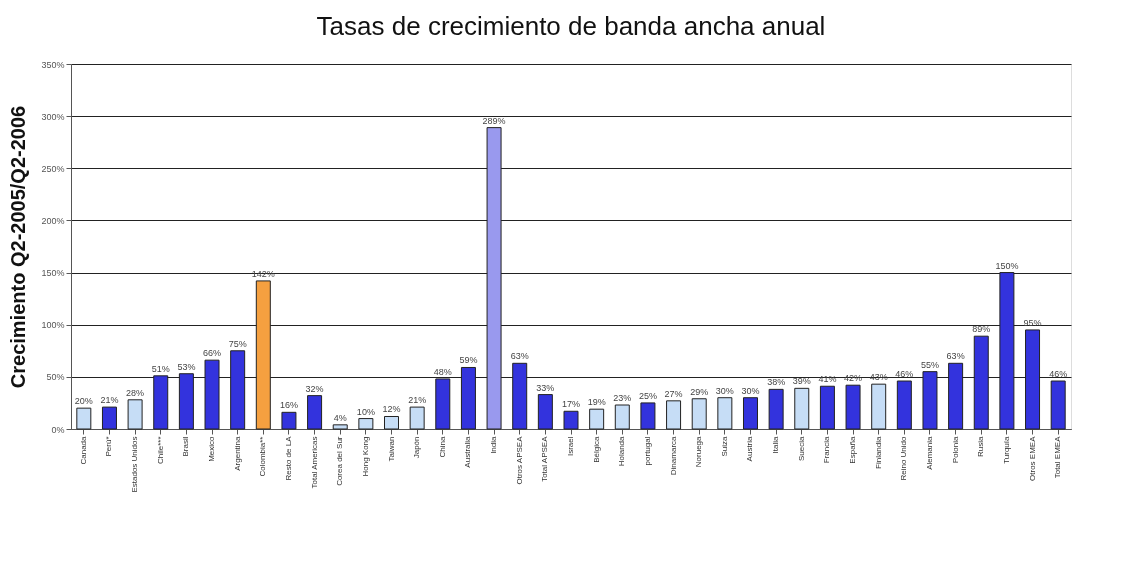  What do you see at coordinates (160, 450) in the screenshot?
I see `x-tick-label: Chile***` at bounding box center [160, 450].